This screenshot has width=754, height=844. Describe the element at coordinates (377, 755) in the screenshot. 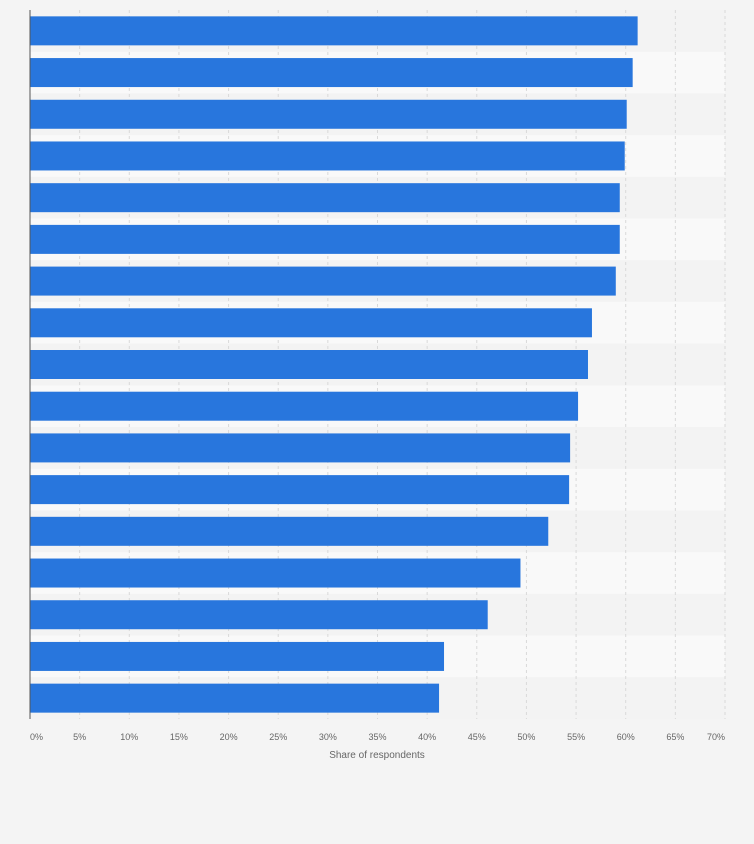

I see `x-axis-label: Share of respondents` at that location.